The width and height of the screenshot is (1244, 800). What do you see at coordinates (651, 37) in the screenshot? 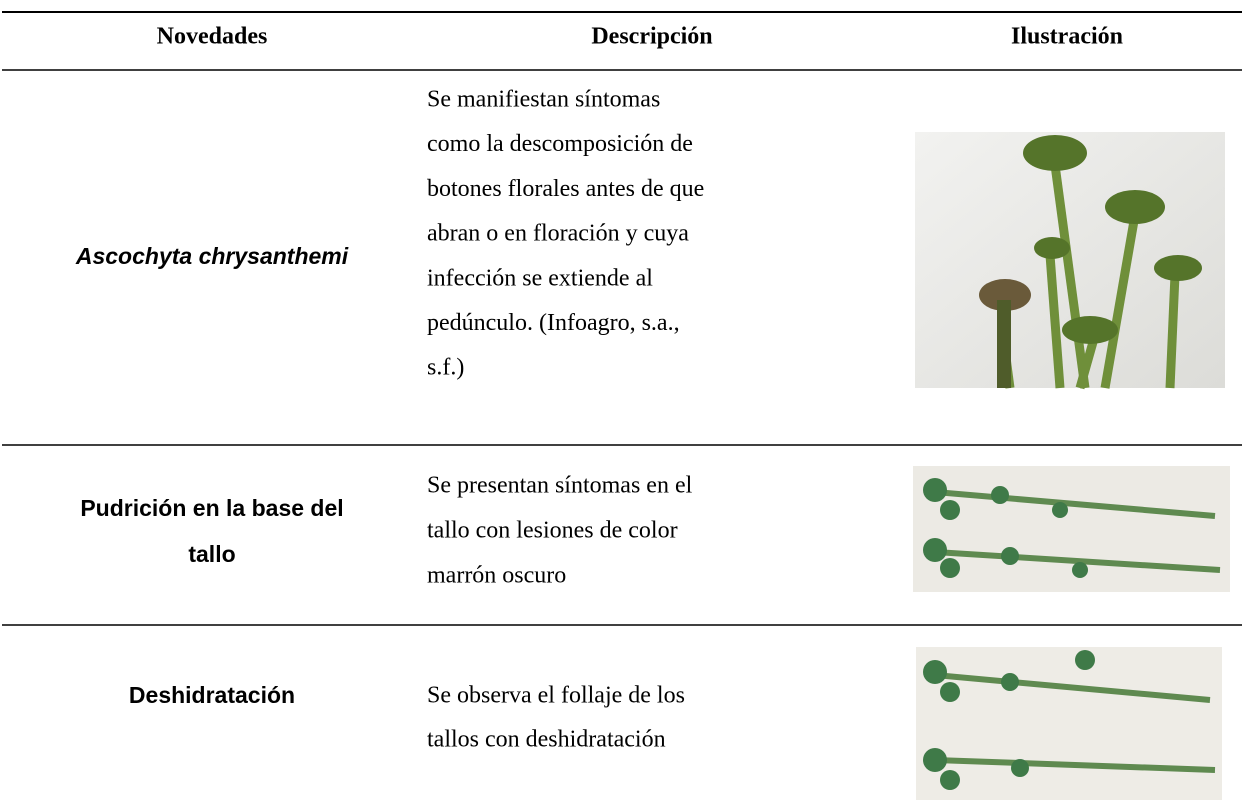
I see `column-header: Descripción` at bounding box center [651, 37].